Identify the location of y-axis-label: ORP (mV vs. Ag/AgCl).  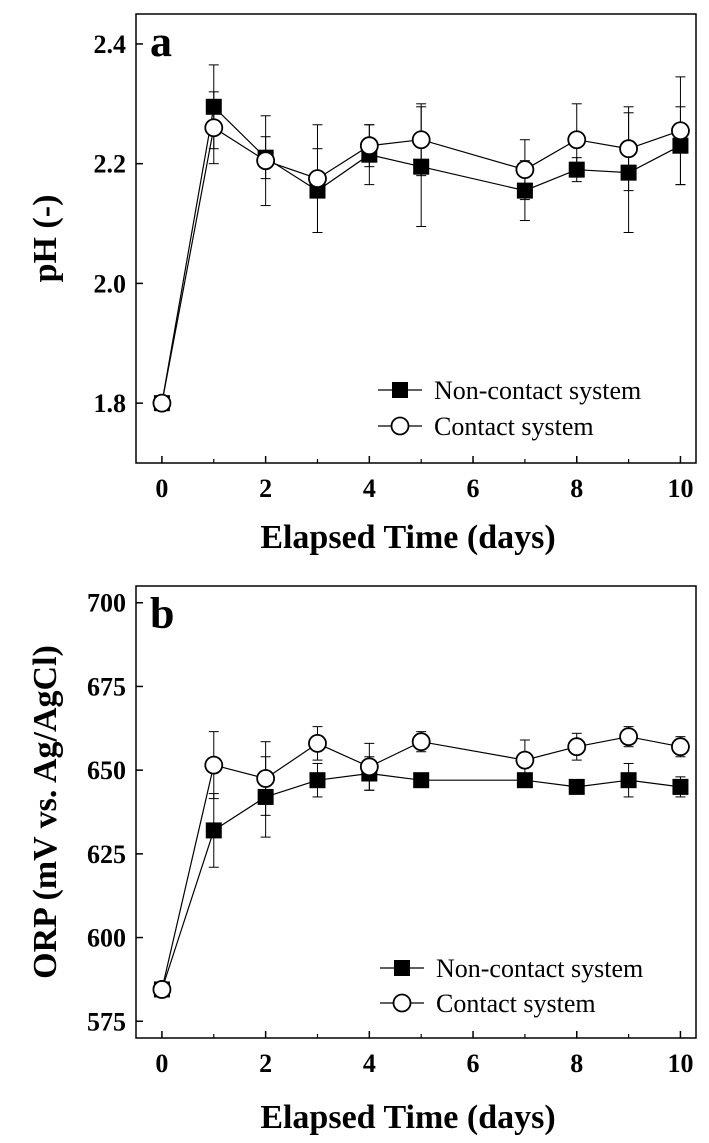
(45, 812).